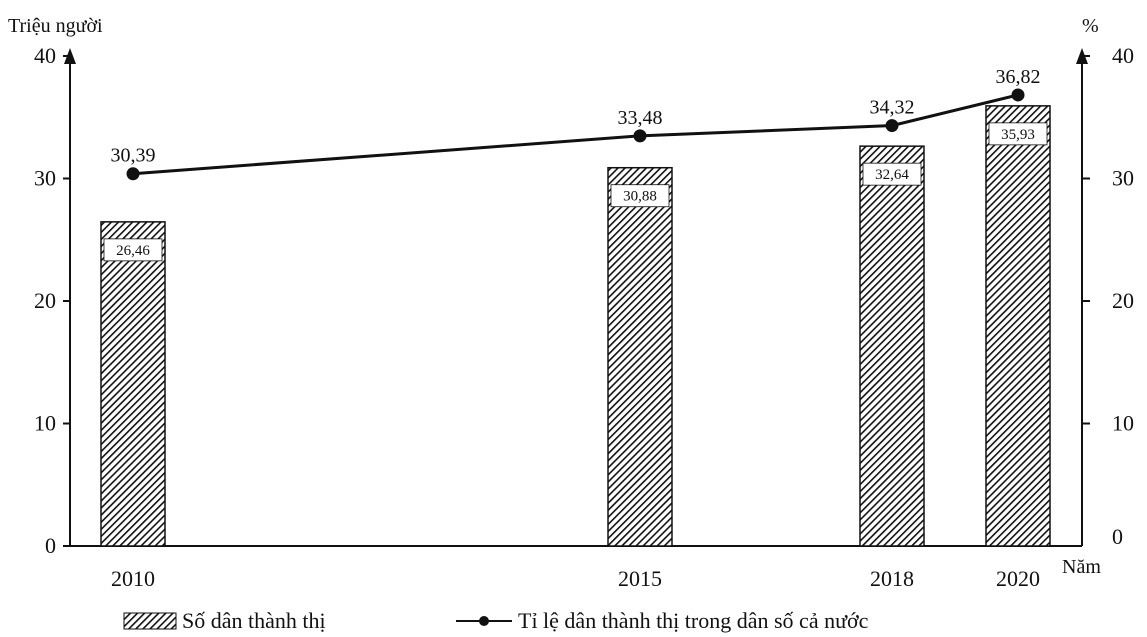 This screenshot has height=637, width=1147. I want to click on line-point-2010, so click(133, 174).